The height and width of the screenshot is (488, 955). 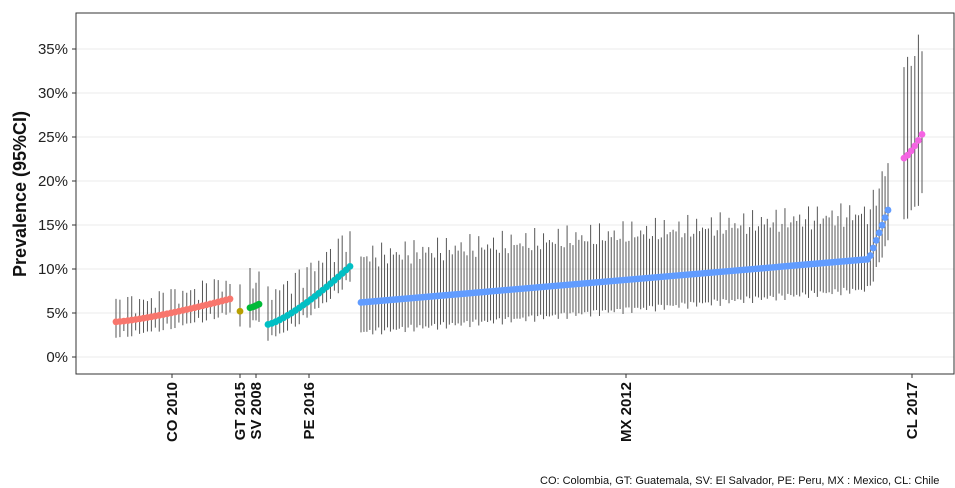 What do you see at coordinates (53, 181) in the screenshot?
I see `y-tick-label: 20%` at bounding box center [53, 181].